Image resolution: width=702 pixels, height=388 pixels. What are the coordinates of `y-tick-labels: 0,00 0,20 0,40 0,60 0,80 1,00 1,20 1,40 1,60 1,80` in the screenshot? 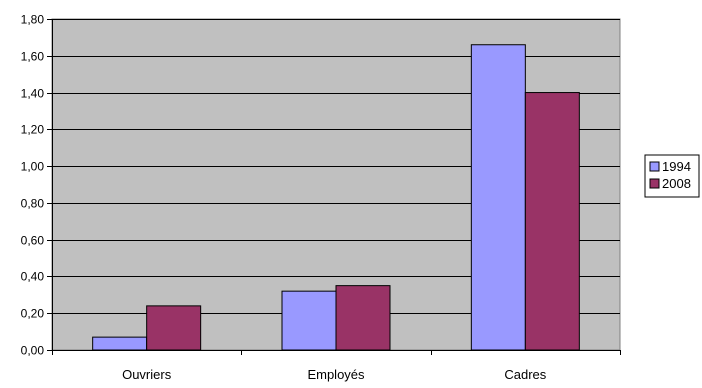 It's located at (33, 185).